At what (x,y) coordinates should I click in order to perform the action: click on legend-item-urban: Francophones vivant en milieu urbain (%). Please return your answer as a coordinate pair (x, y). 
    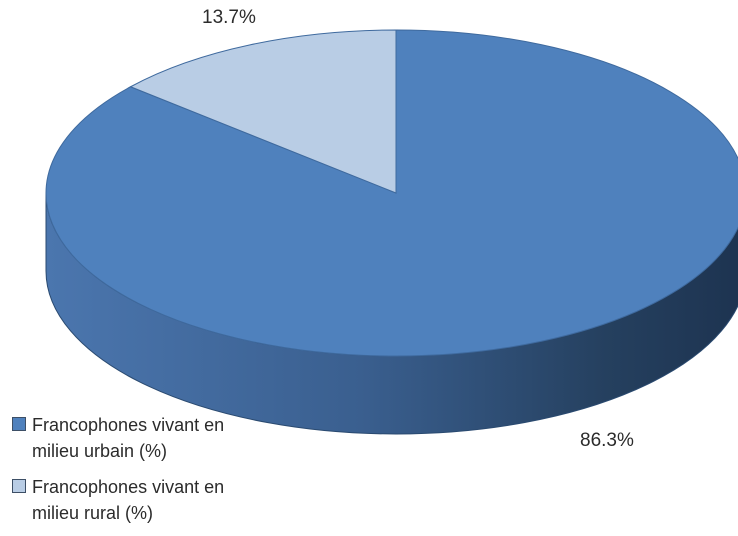
    Looking at the image, I should click on (134, 438).